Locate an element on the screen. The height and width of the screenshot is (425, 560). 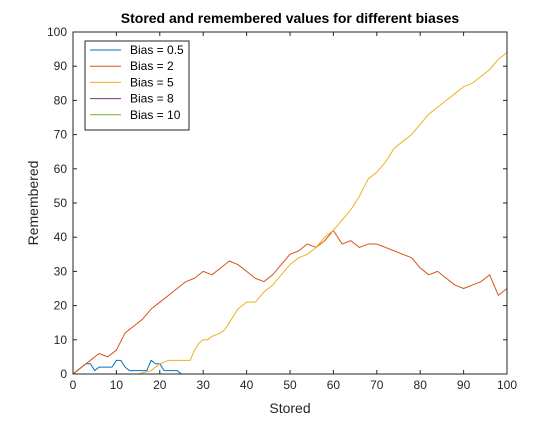
y-tick-label: 20 is located at coordinates (61, 306).